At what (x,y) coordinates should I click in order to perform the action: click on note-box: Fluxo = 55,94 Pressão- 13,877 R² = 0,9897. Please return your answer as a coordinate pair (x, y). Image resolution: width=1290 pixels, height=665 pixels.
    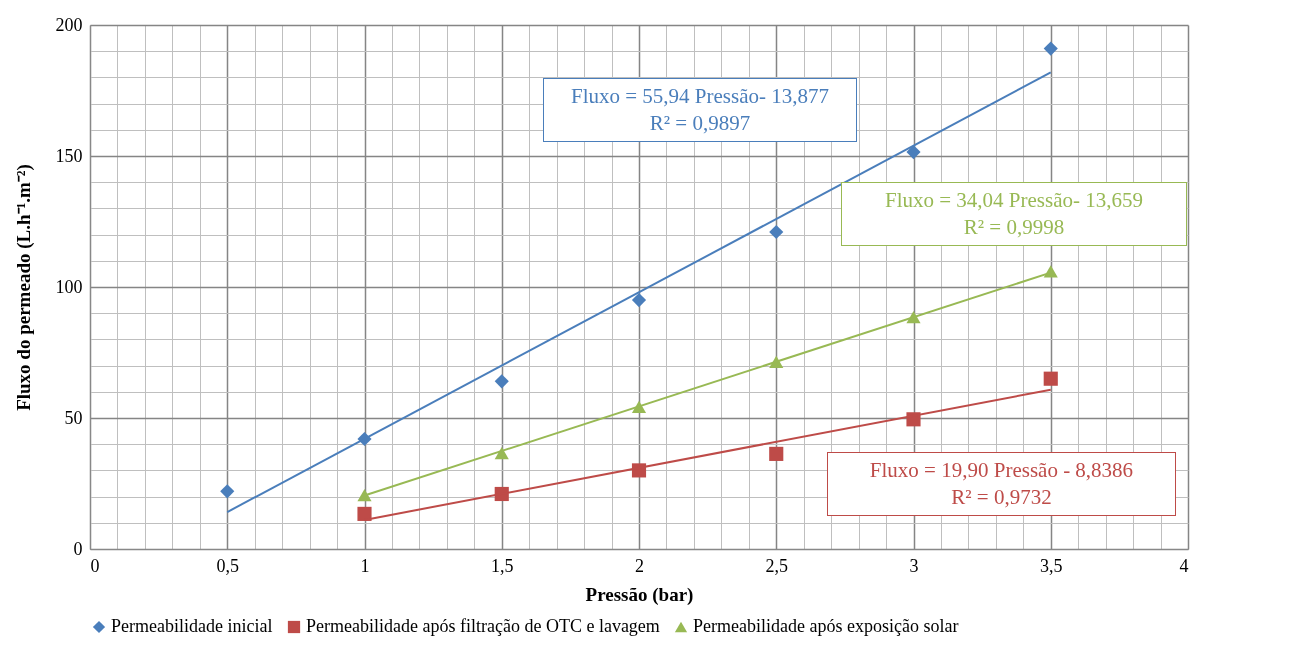
    Looking at the image, I should click on (700, 110).